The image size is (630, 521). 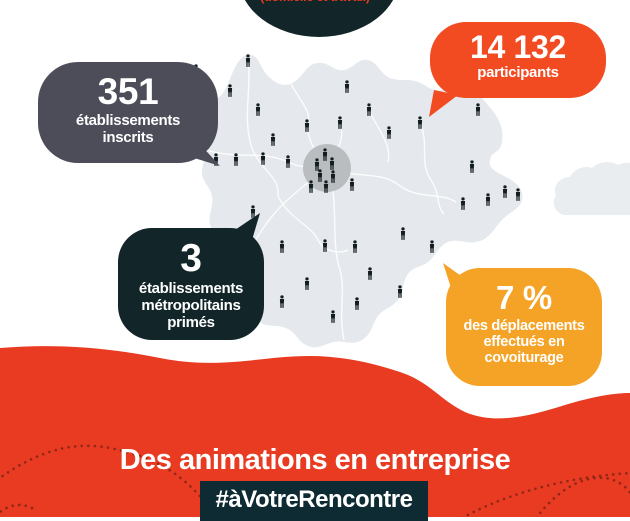 I want to click on inscrits-label-line2: inscrits, so click(x=128, y=137).